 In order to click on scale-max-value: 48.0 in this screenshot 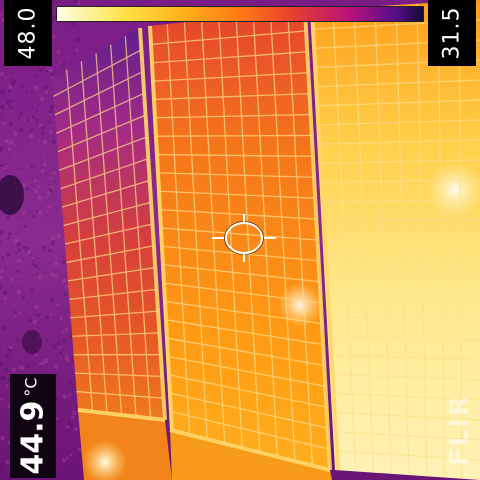, I will do `click(28, 33)`.